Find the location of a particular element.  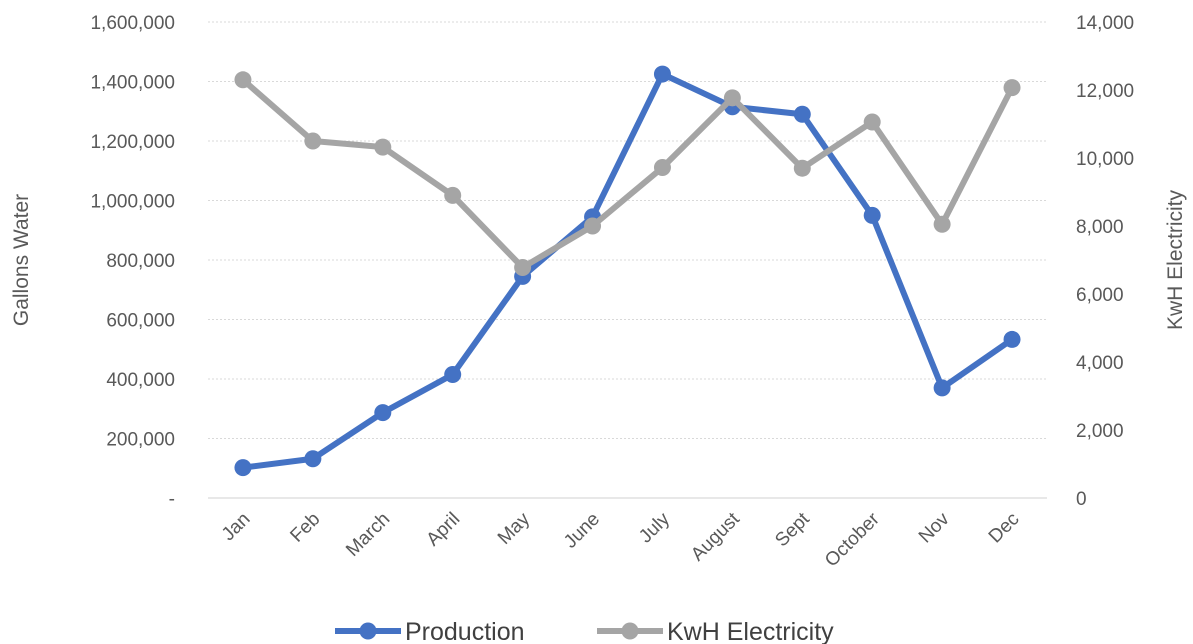

y2-tick-label: 4,000 is located at coordinates (1100, 363).